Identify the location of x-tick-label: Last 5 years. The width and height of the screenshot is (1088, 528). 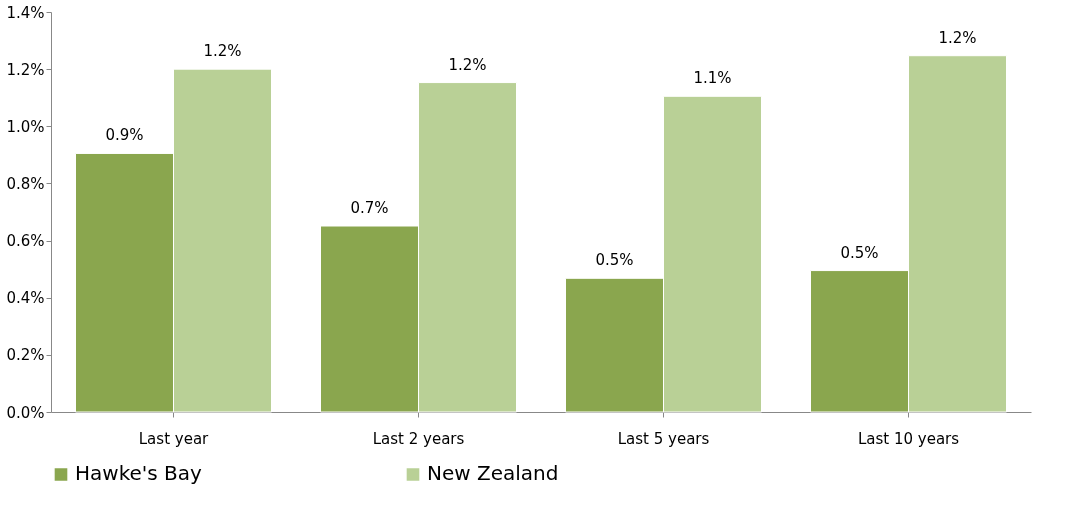
(663, 438).